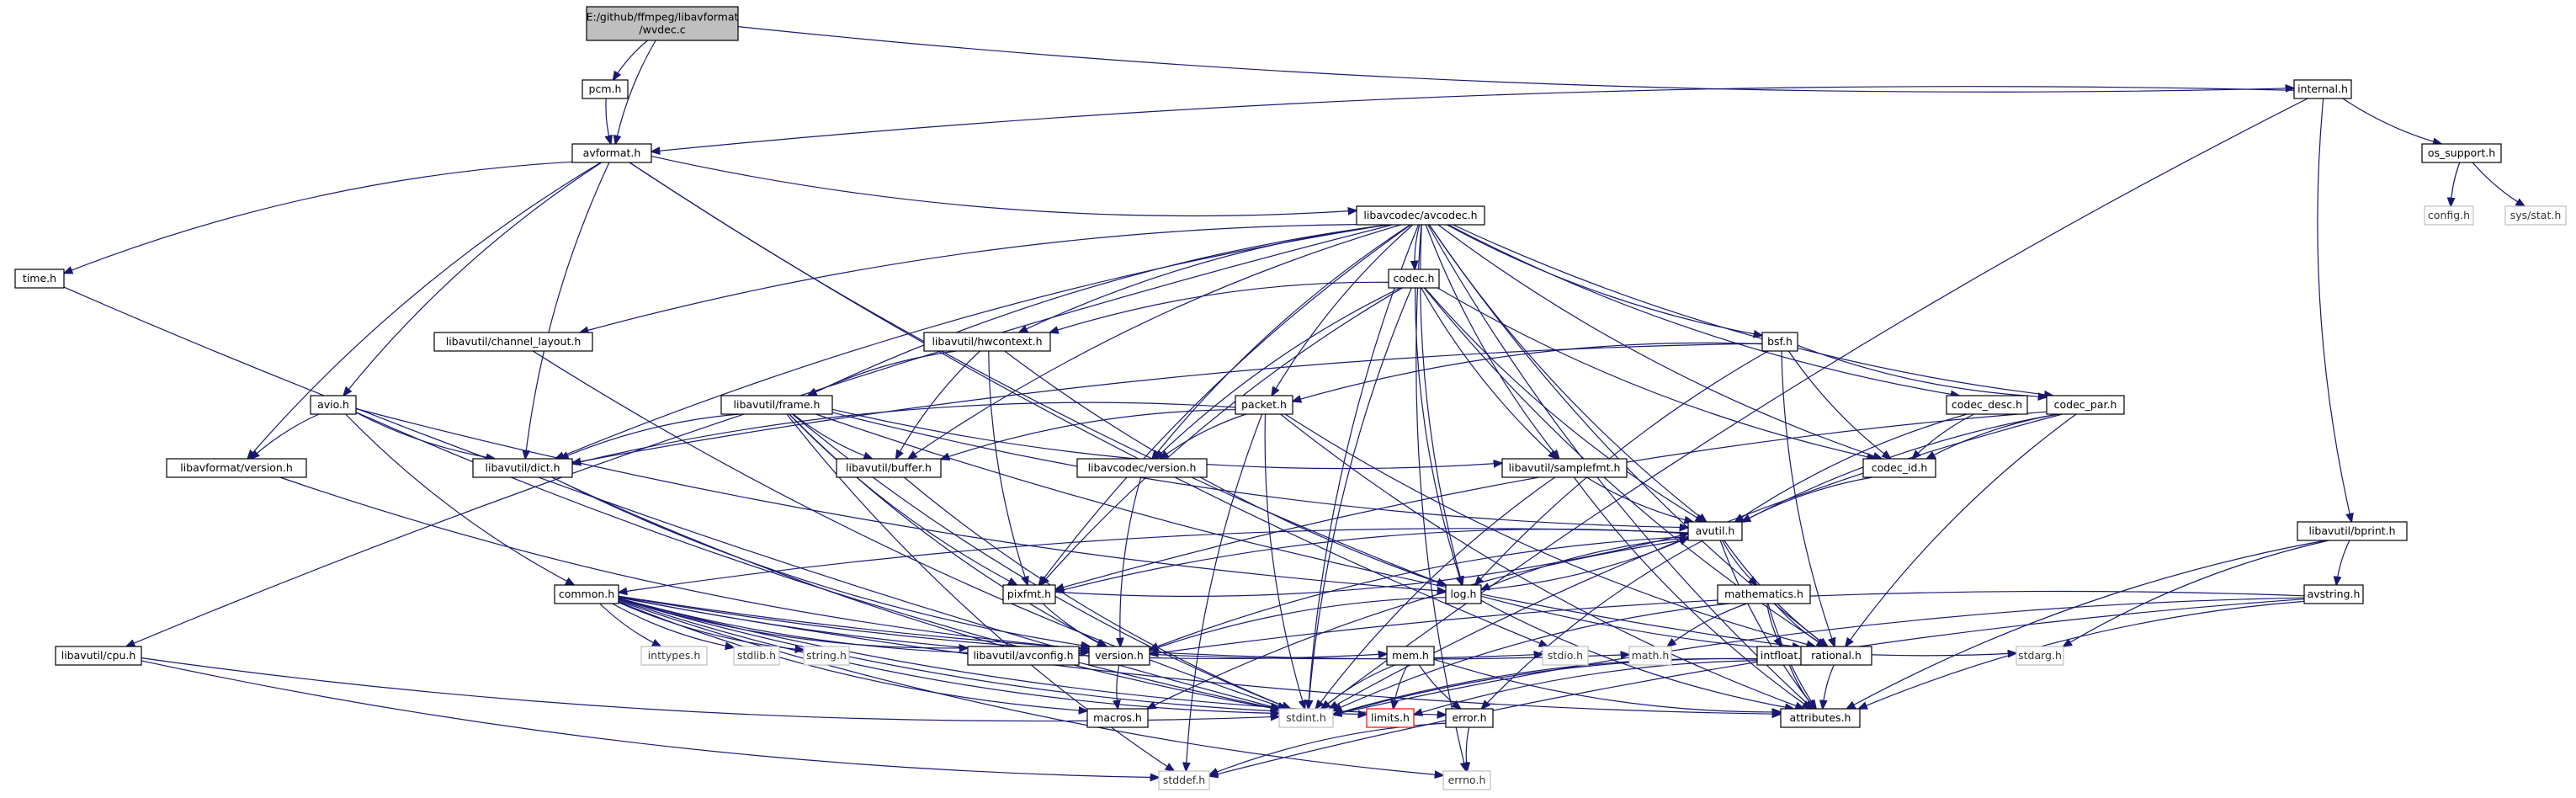 The image size is (2576, 798). Describe the element at coordinates (1650, 656) in the screenshot. I see `node-math: math.h` at that location.